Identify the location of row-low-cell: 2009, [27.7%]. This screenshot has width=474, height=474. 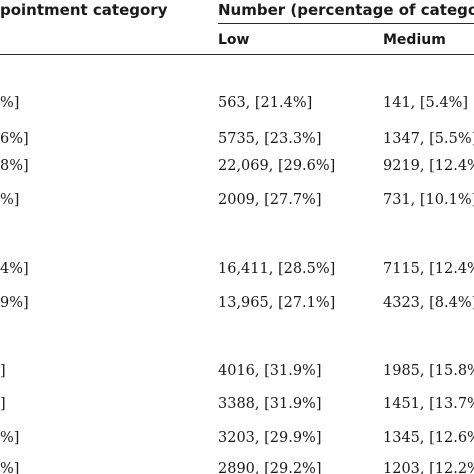
(270, 200).